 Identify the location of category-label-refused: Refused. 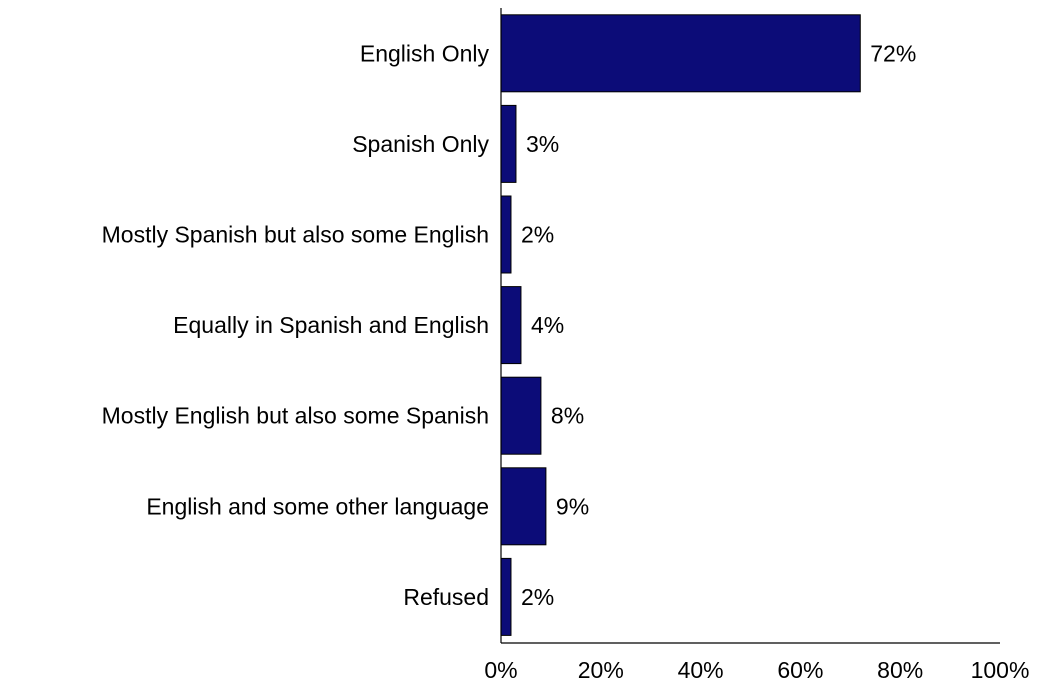
(446, 597).